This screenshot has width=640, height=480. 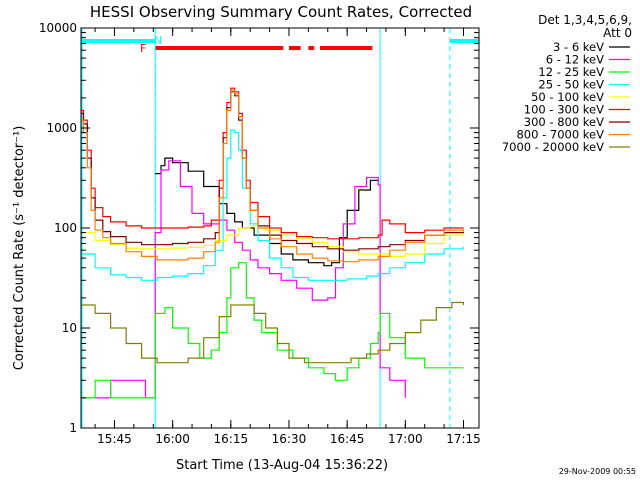 What do you see at coordinates (405, 439) in the screenshot?
I see `x-tick-label-5: 17:00` at bounding box center [405, 439].